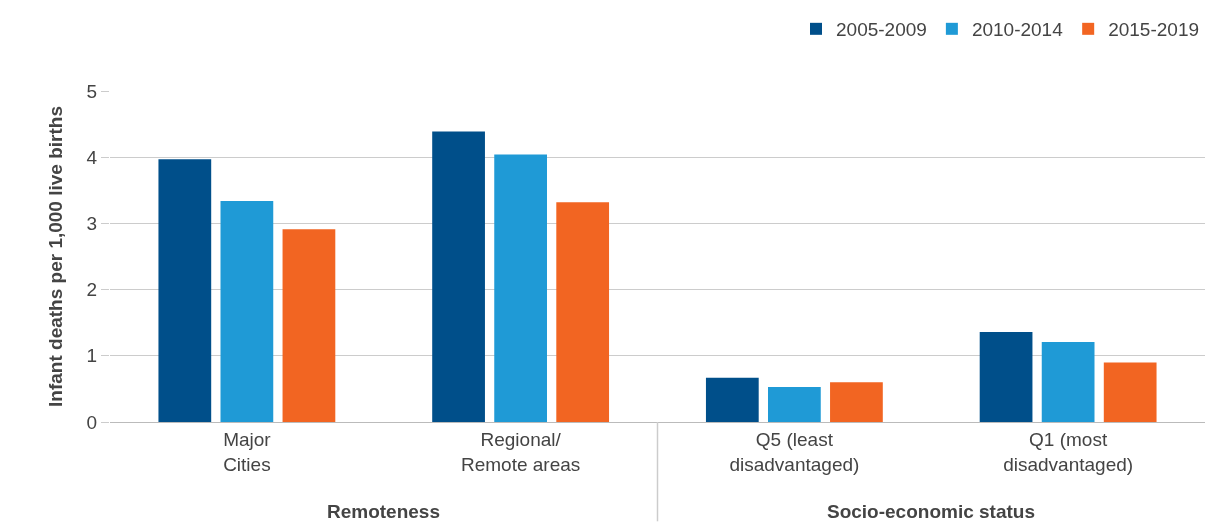 The width and height of the screenshot is (1215, 532). What do you see at coordinates (931, 511) in the screenshot?
I see `text: Socio-economic status` at bounding box center [931, 511].